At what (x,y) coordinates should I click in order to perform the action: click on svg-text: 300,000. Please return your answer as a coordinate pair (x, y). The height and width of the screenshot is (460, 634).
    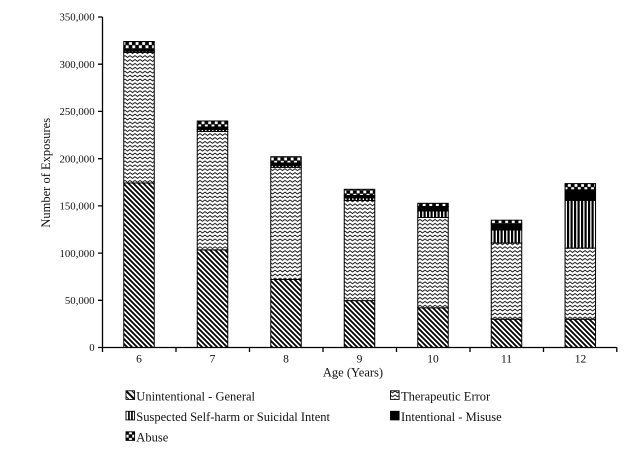
    Looking at the image, I should click on (77, 65).